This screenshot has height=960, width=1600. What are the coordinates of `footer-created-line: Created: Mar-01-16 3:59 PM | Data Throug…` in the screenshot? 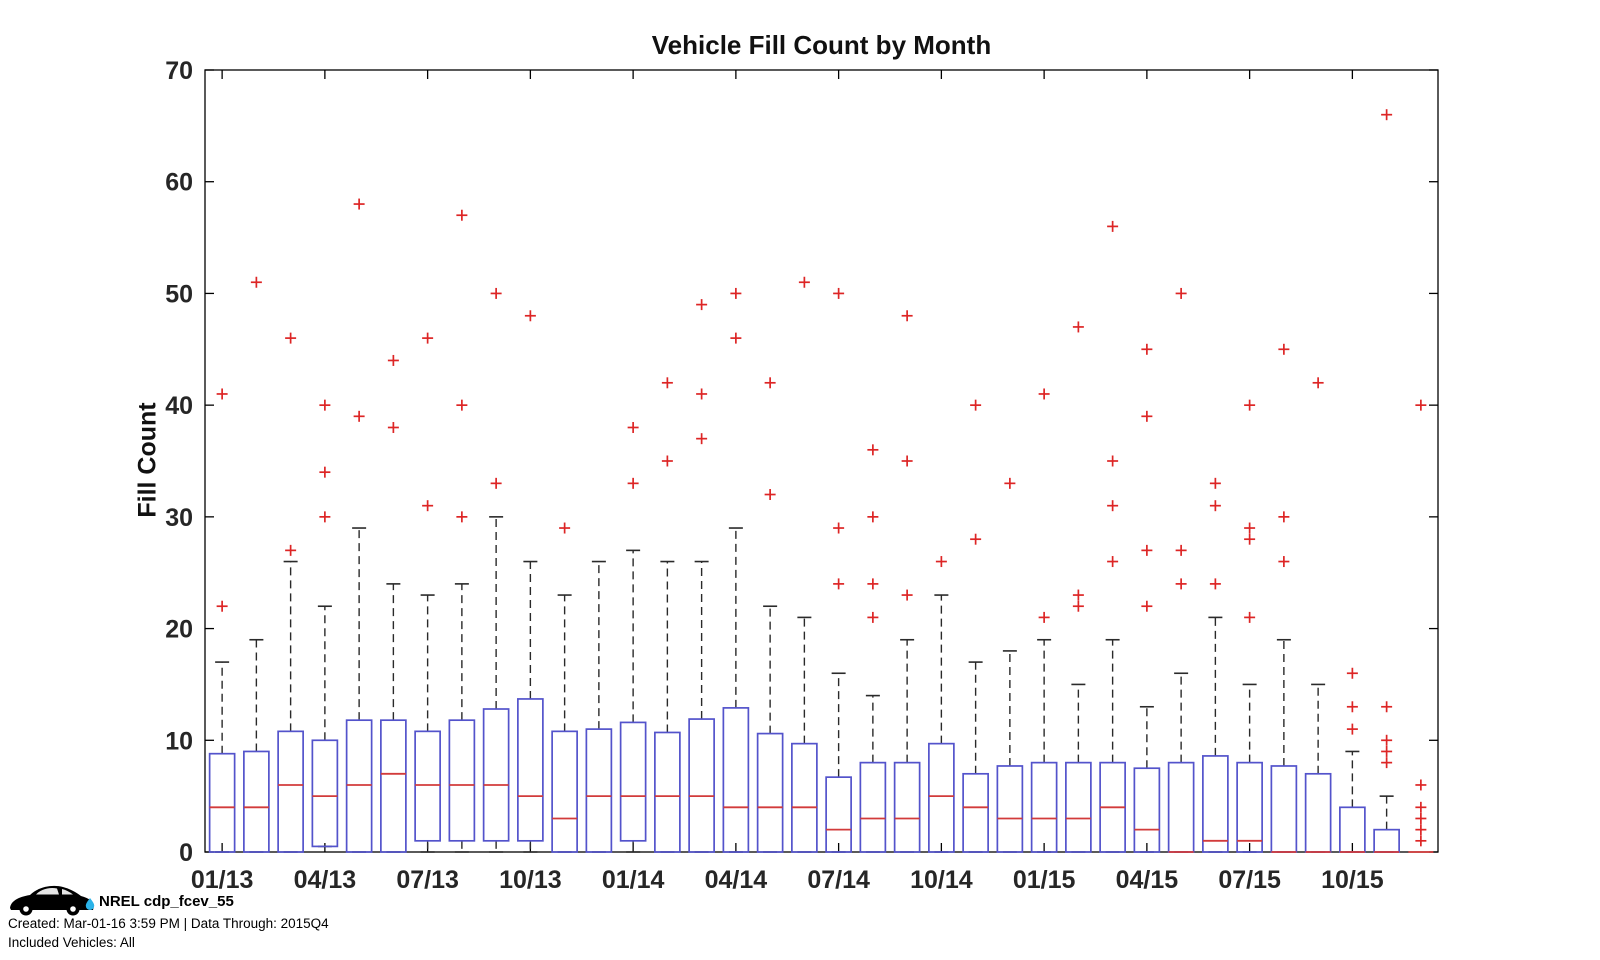 It's located at (168, 923).